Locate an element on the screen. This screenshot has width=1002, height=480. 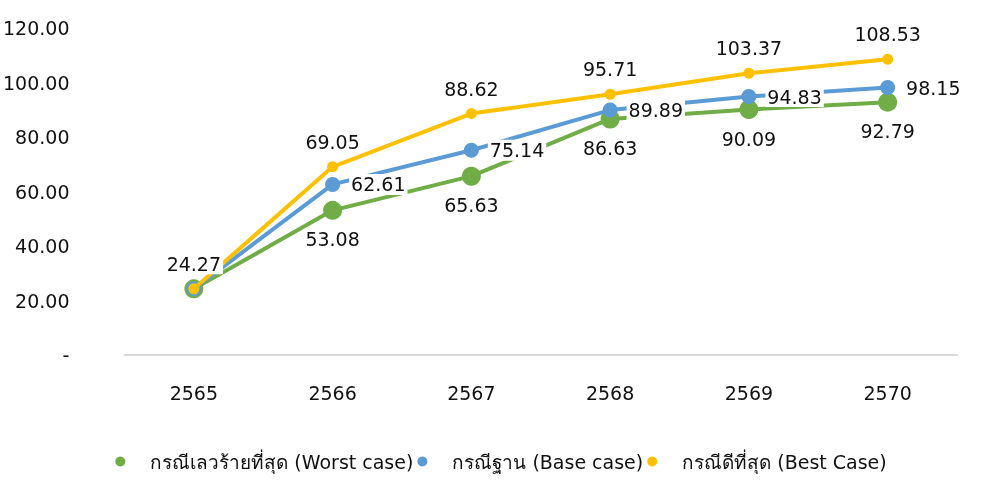
x-tick-label: 2566 is located at coordinates (332, 392).